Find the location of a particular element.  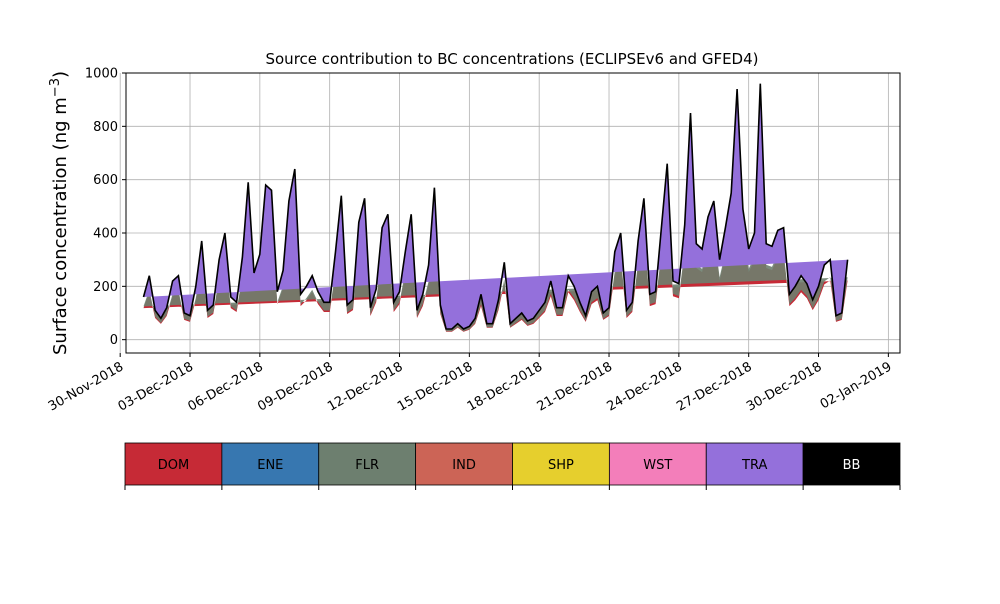

legend-label-bb: BB is located at coordinates (852, 465).